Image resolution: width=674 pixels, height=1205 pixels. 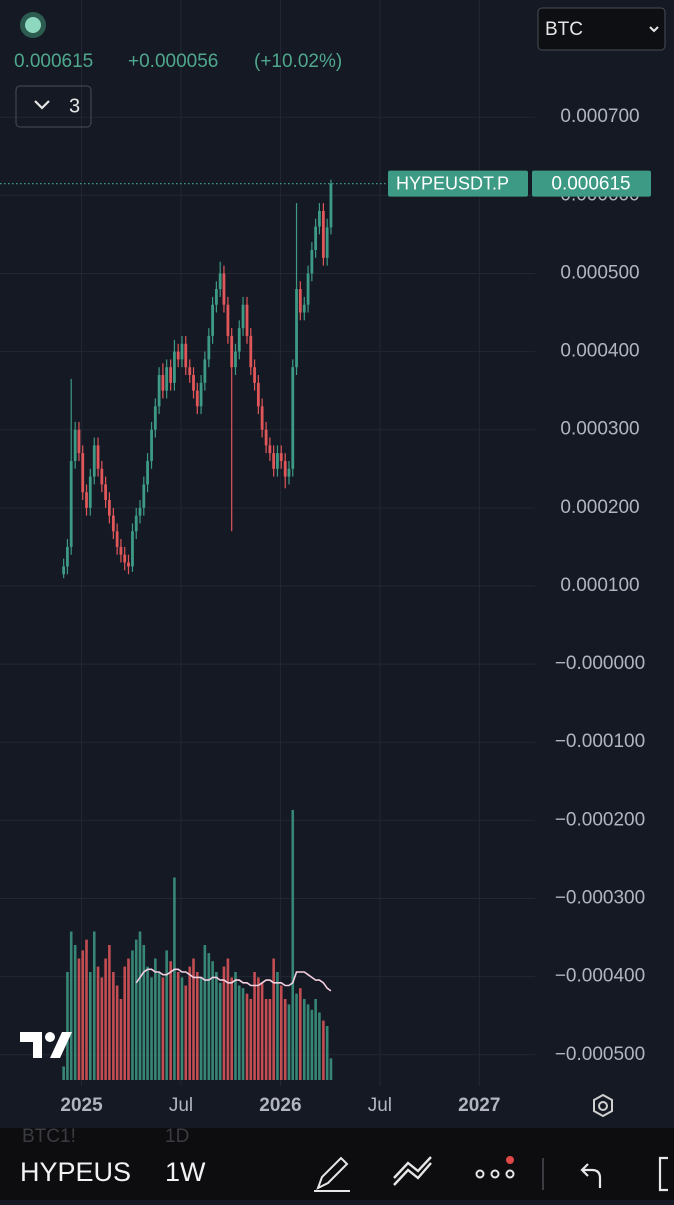 What do you see at coordinates (599, 507) in the screenshot?
I see `y-tick-label: 0.000200` at bounding box center [599, 507].